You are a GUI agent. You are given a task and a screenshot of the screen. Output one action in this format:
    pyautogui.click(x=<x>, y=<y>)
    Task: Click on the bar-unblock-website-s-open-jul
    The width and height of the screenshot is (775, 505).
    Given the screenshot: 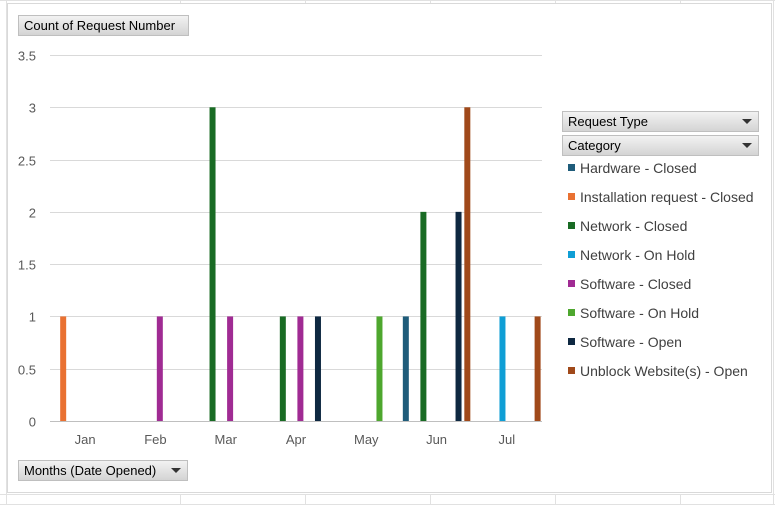 What is the action you would take?
    pyautogui.click(x=537, y=368)
    